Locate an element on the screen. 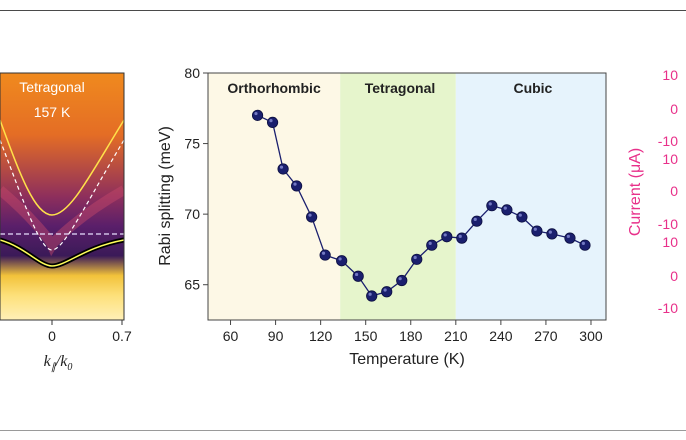 Image resolution: width=686 pixels, height=440 pixels. x-axis: 60 90 120 150 180 210 240 270 300 is located at coordinates (413, 332).